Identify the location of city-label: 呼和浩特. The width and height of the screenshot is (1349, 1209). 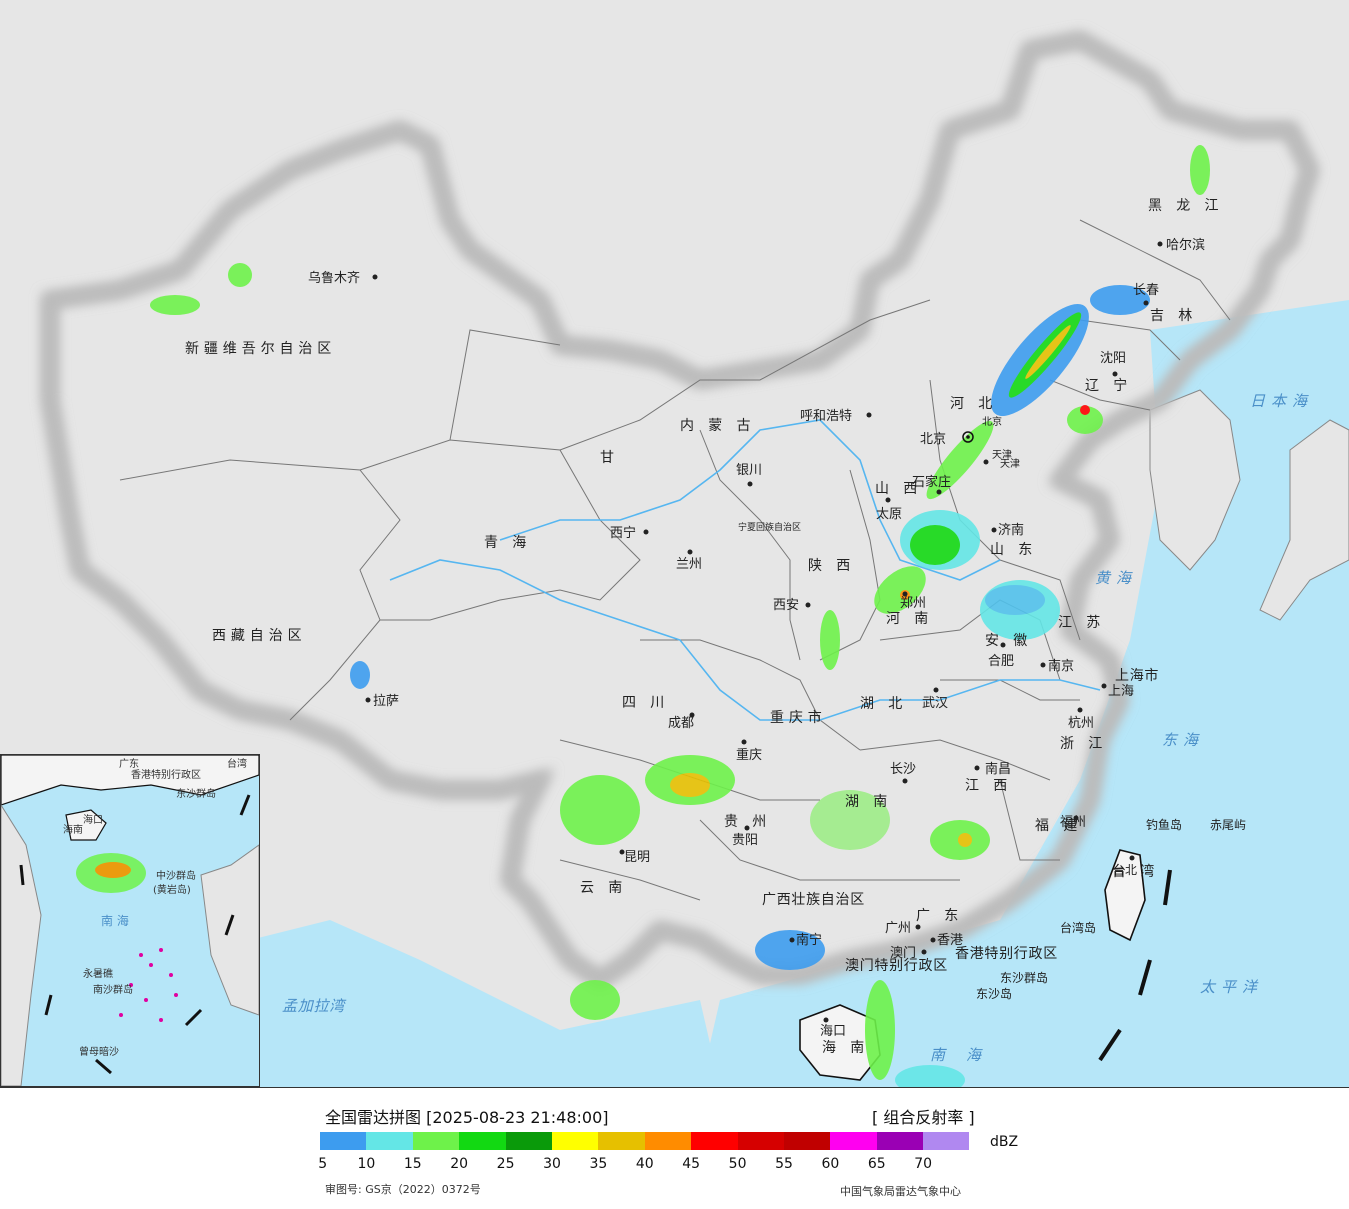
(826, 416).